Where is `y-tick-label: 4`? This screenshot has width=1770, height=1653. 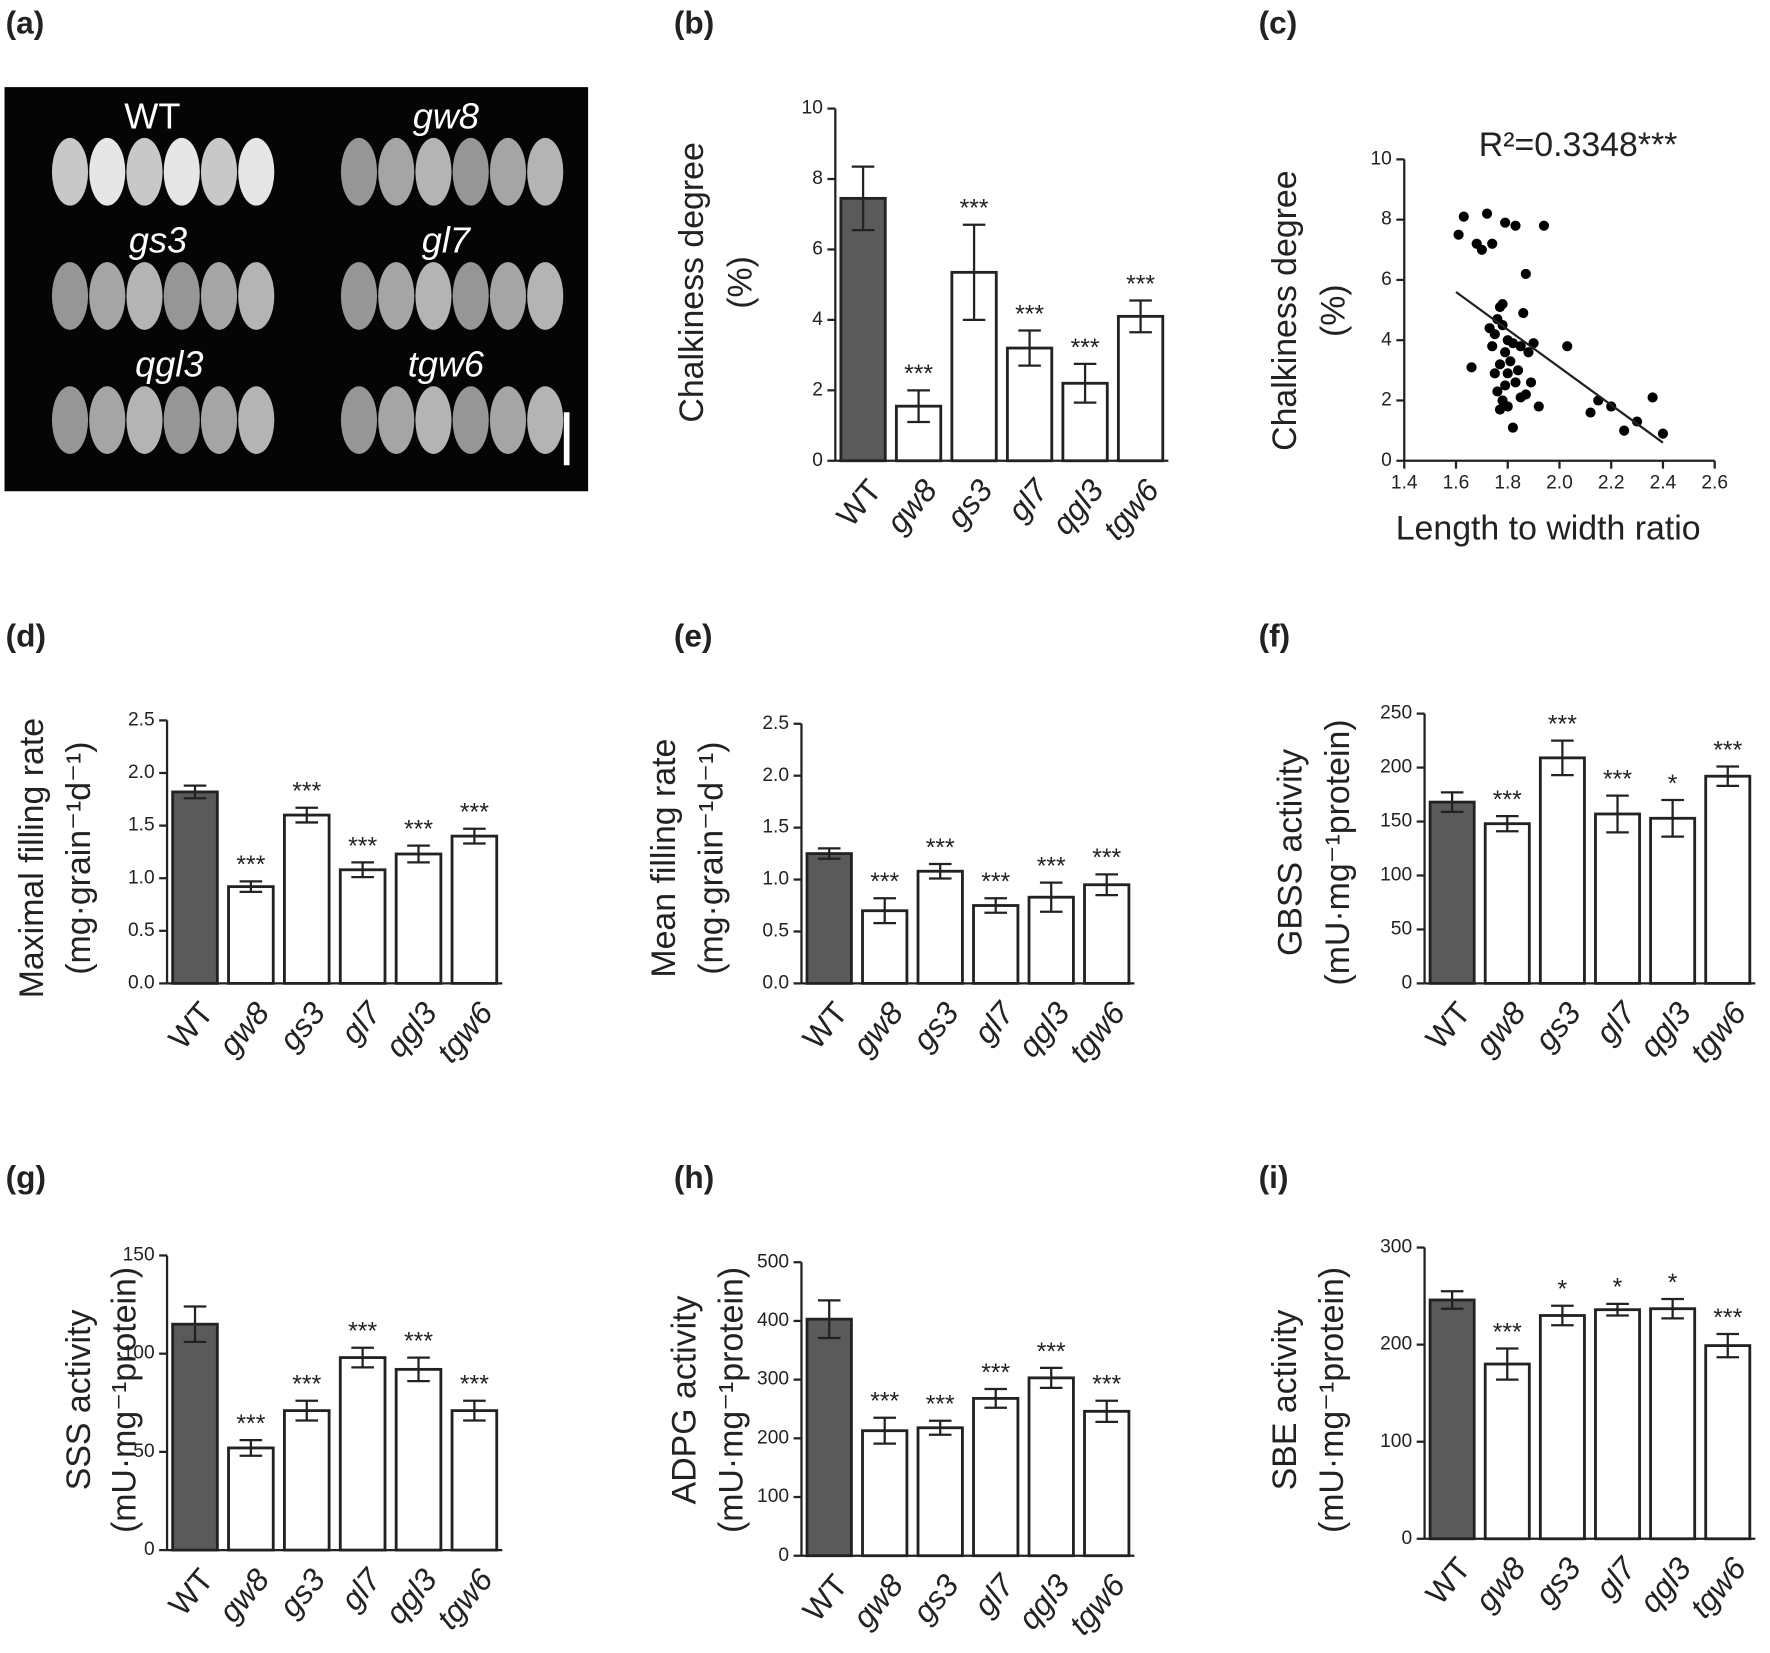 y-tick-label: 4 is located at coordinates (817, 319).